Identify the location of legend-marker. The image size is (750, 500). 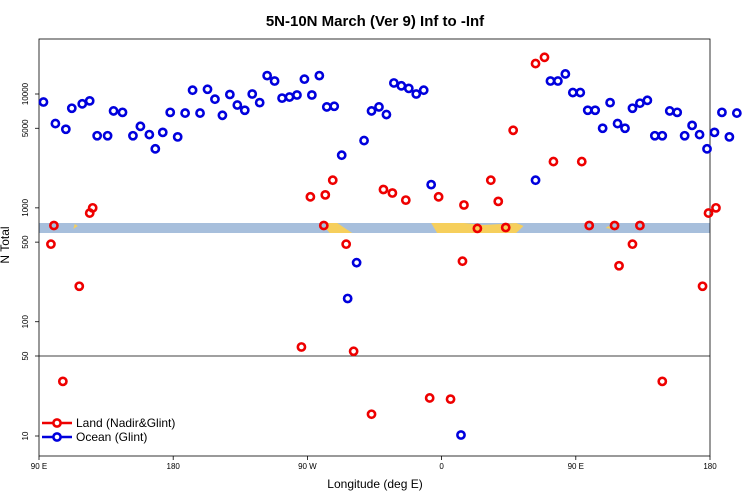
(57, 423).